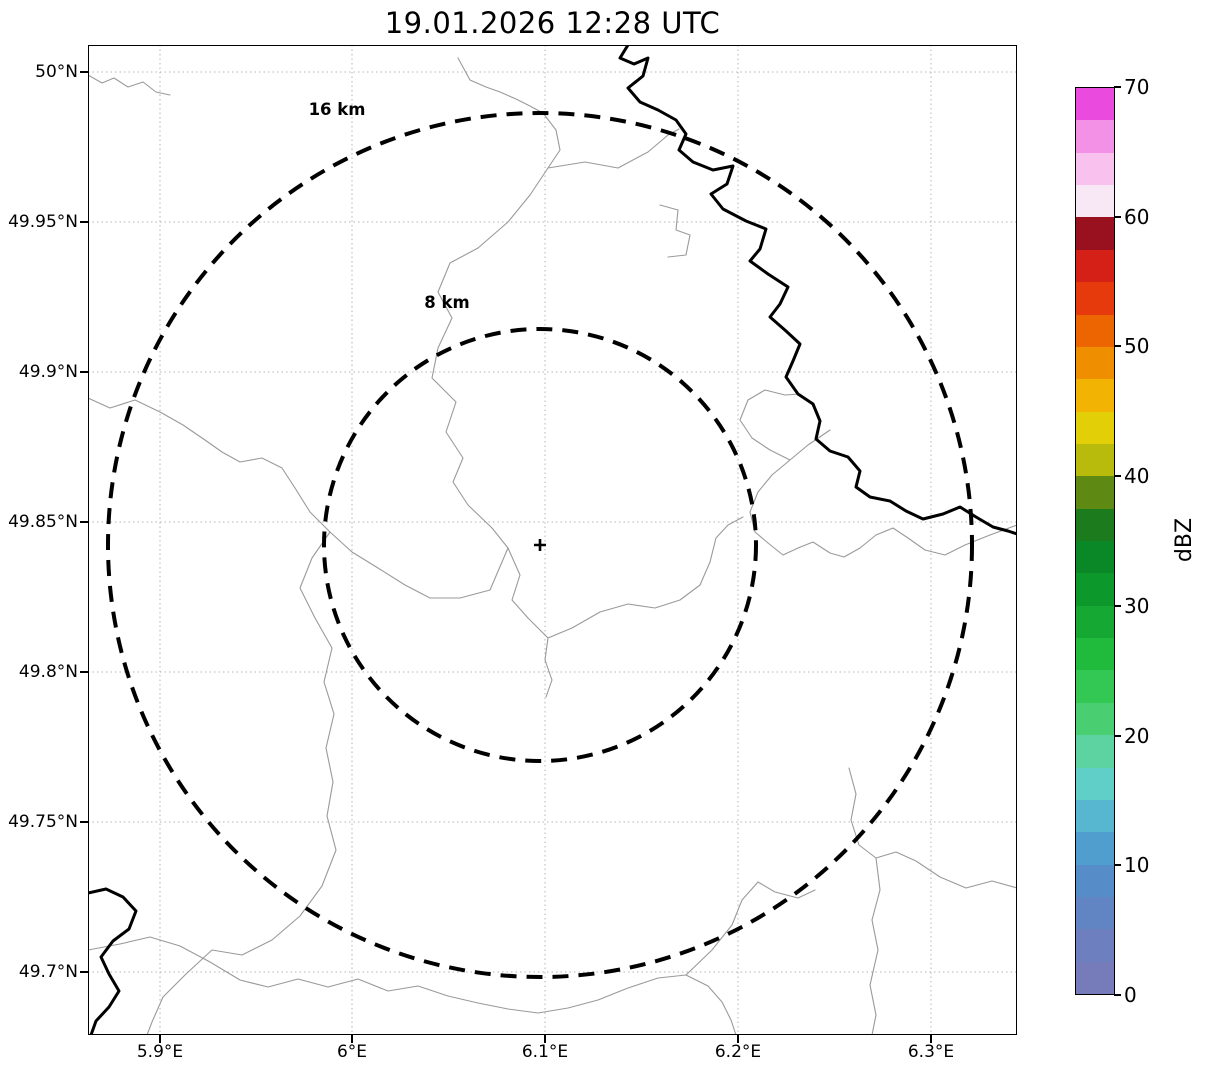 This screenshot has width=1207, height=1069. I want to click on ring-label-8km: 8 km, so click(446, 302).